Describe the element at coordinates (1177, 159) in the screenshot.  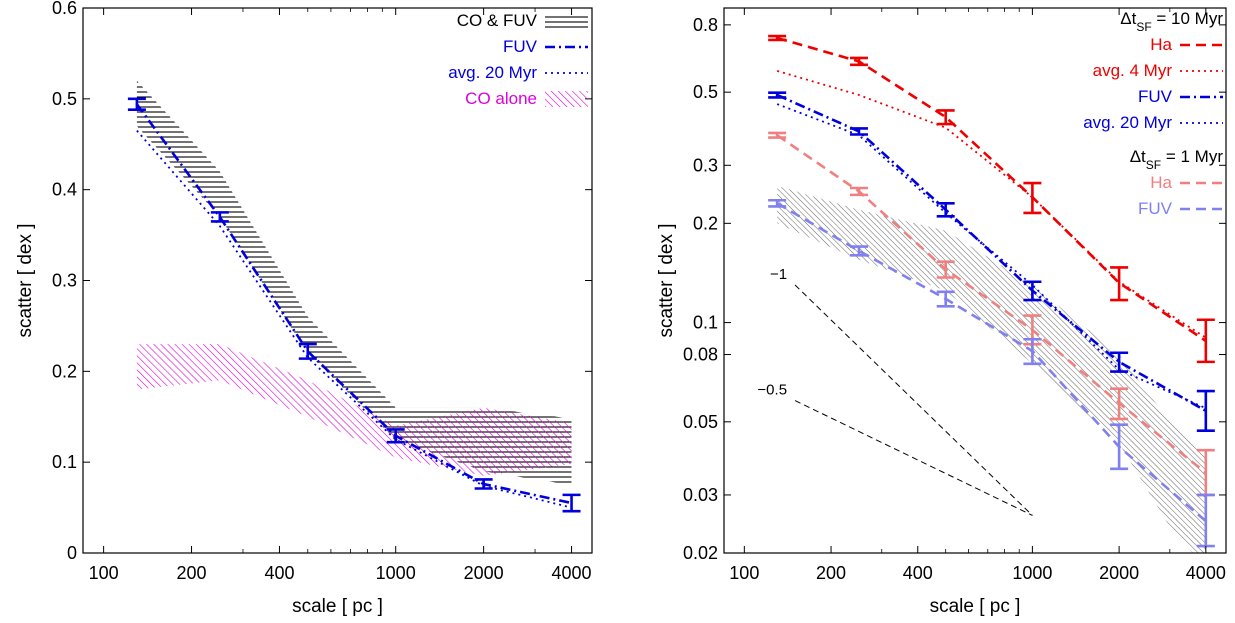
I see `legend-header: ΔtSF = 1 Myr` at that location.